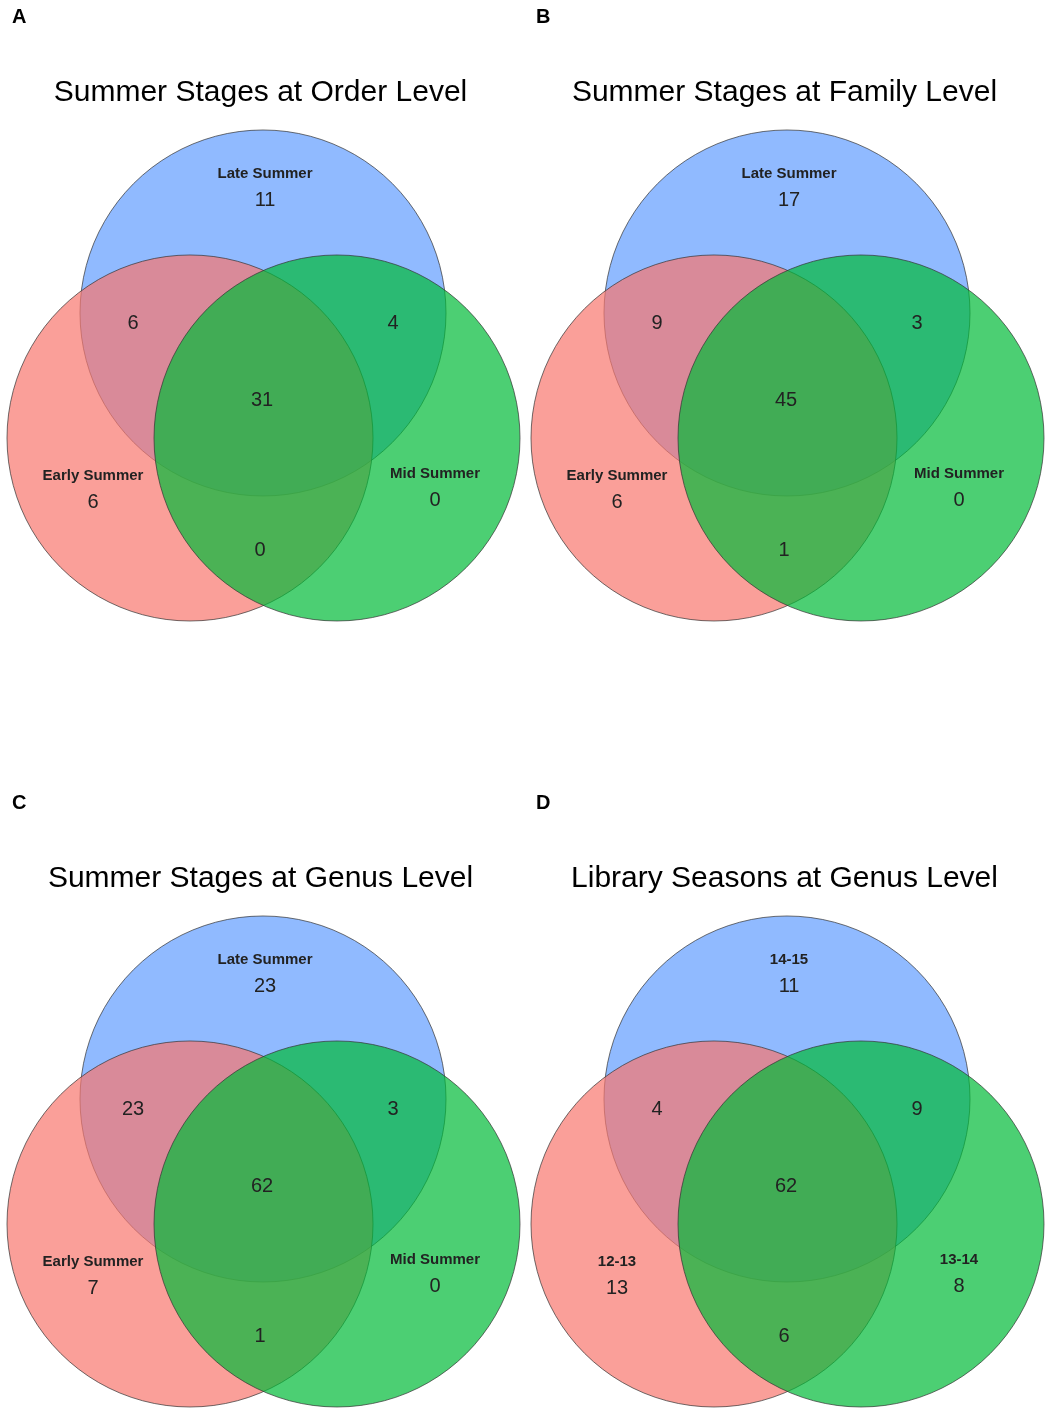 The image size is (1045, 1410). Describe the element at coordinates (784, 876) in the screenshot. I see `text: Library Seasons at Genus Level` at that location.